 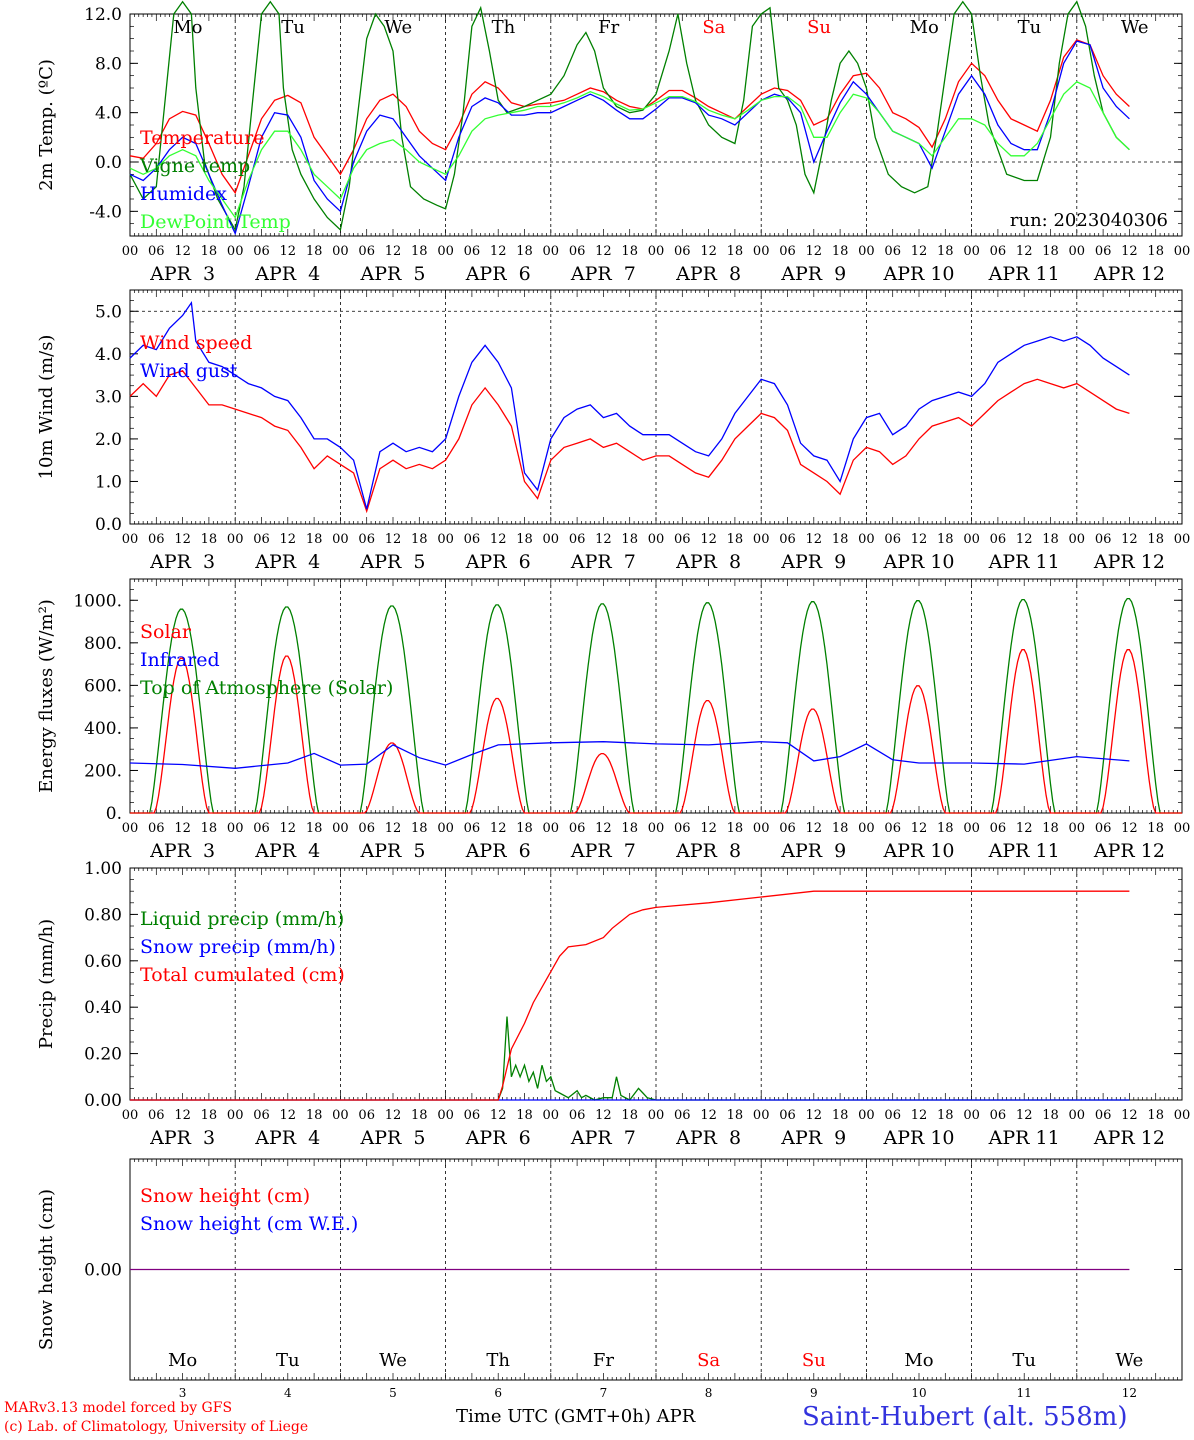 I want to click on day-of-week-label: We, so click(x=1130, y=1360).